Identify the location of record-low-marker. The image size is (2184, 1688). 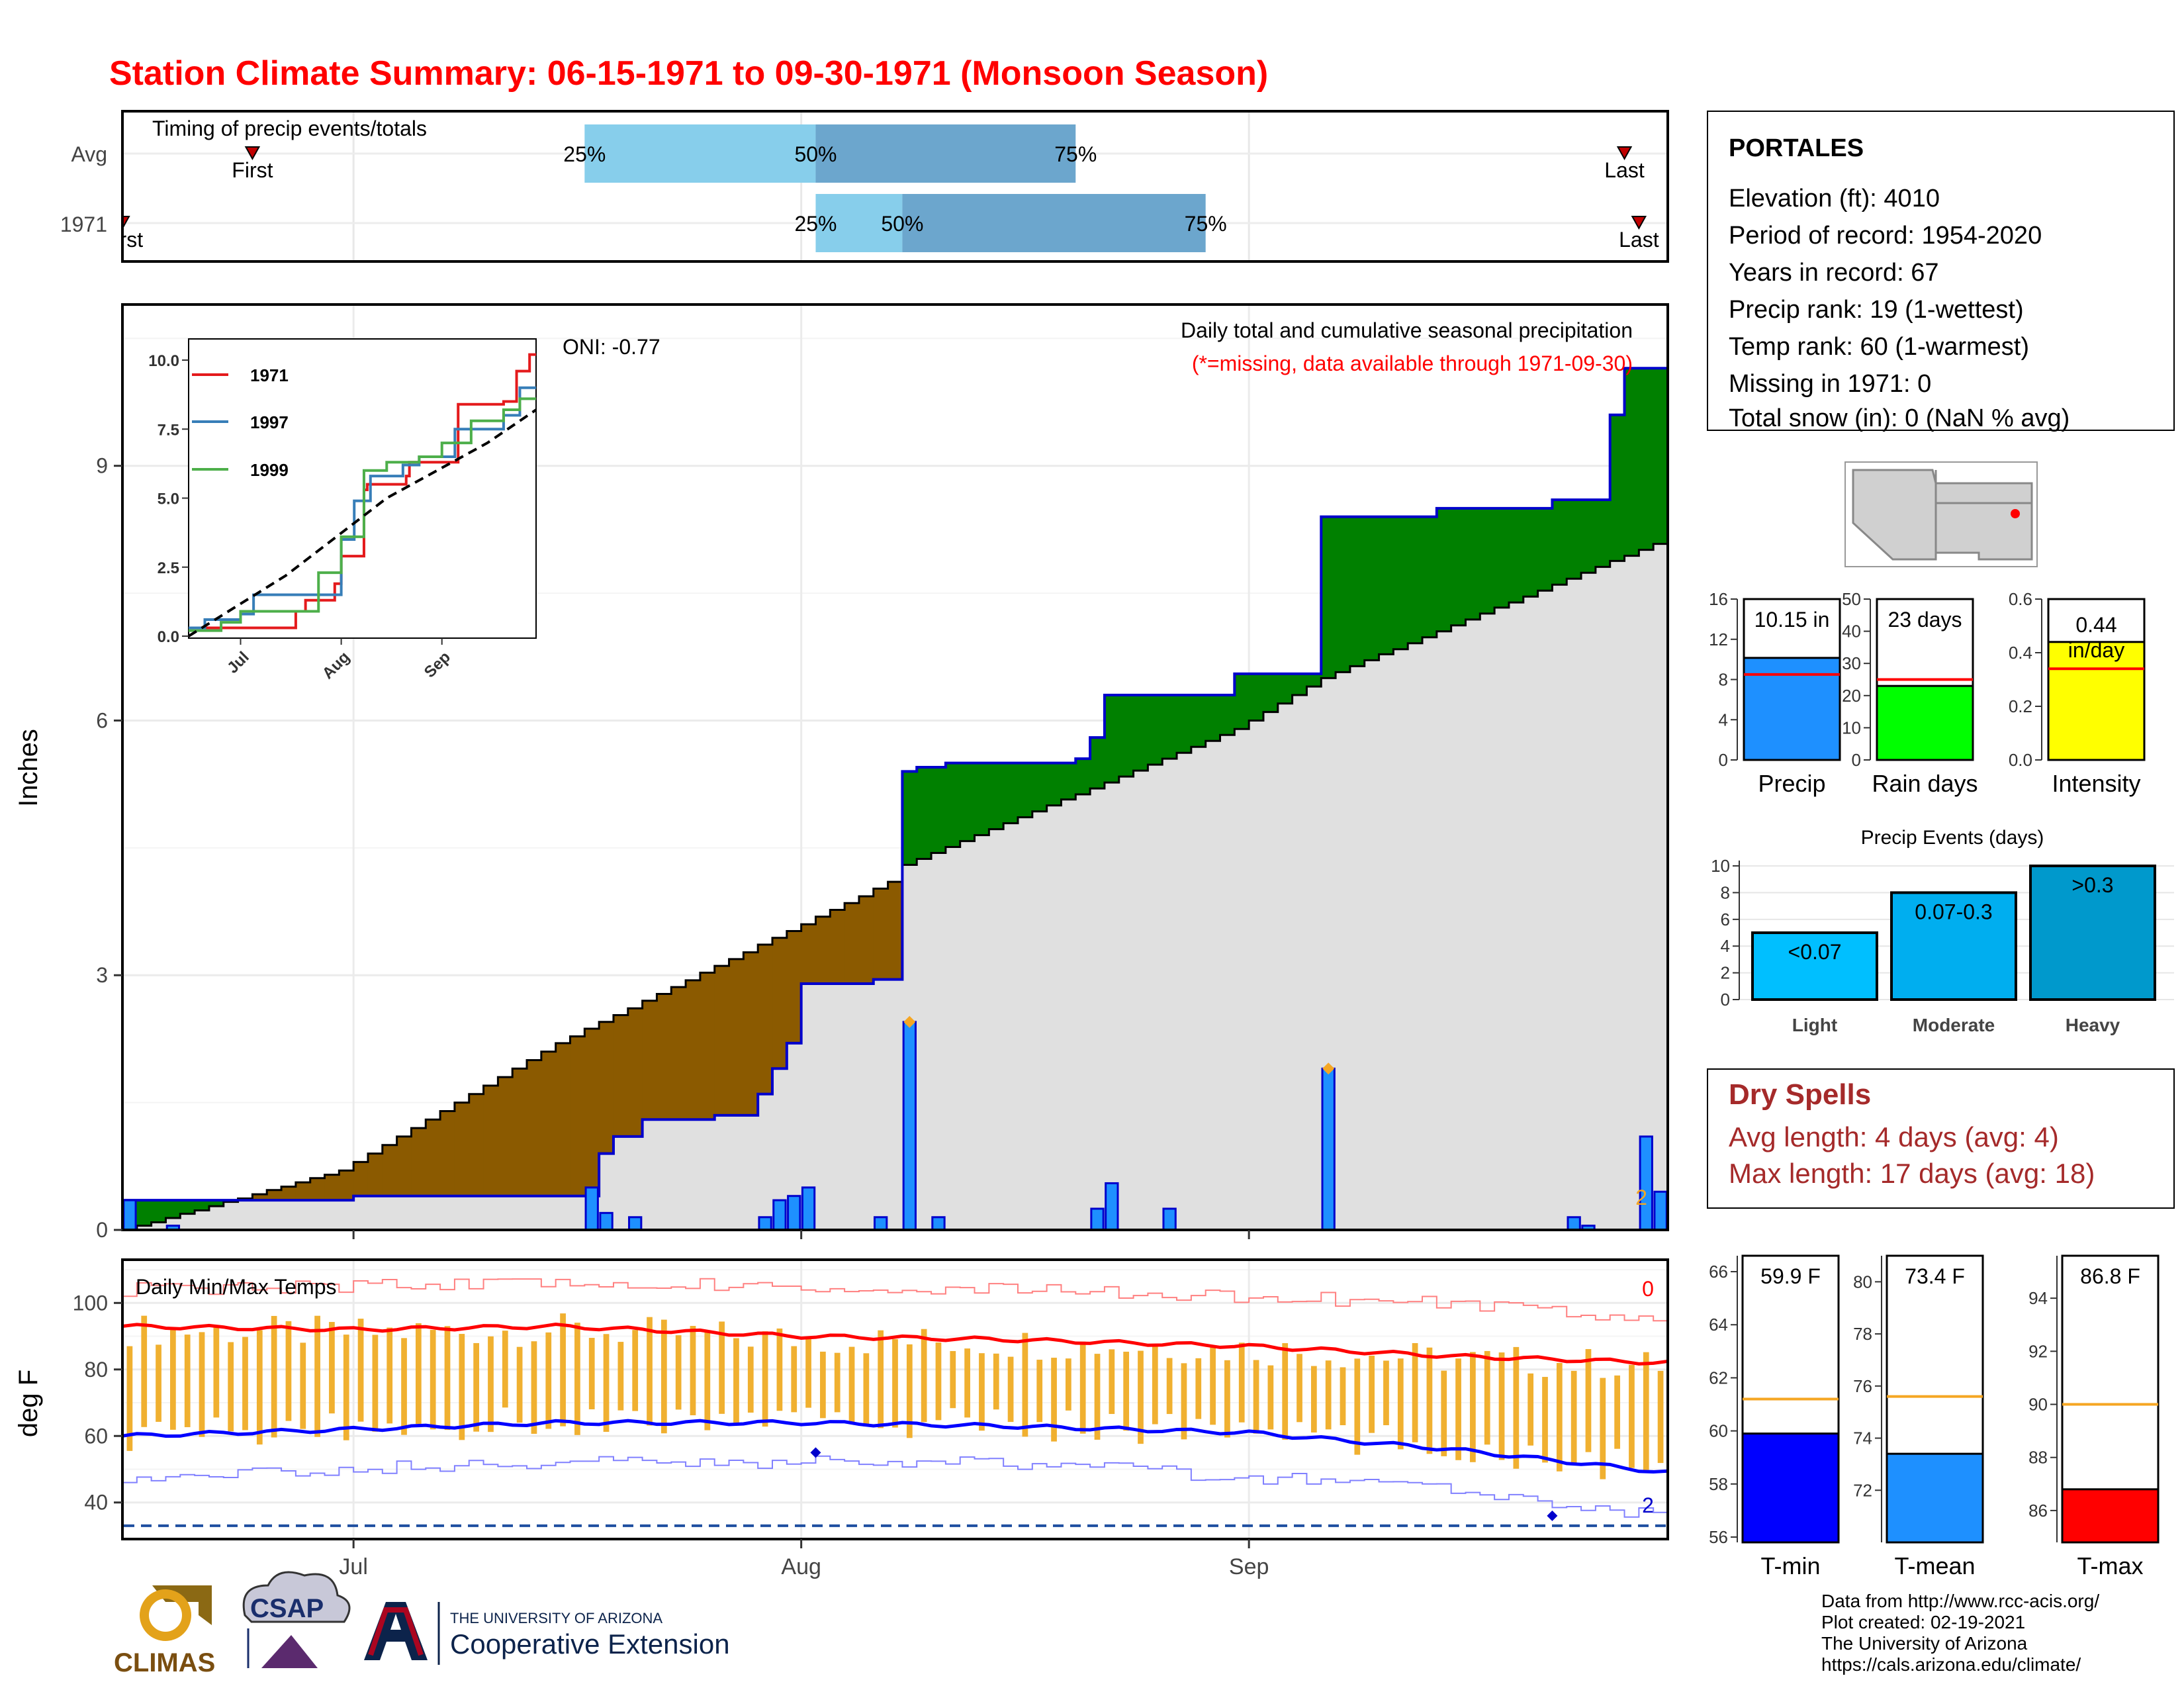
(815, 1452).